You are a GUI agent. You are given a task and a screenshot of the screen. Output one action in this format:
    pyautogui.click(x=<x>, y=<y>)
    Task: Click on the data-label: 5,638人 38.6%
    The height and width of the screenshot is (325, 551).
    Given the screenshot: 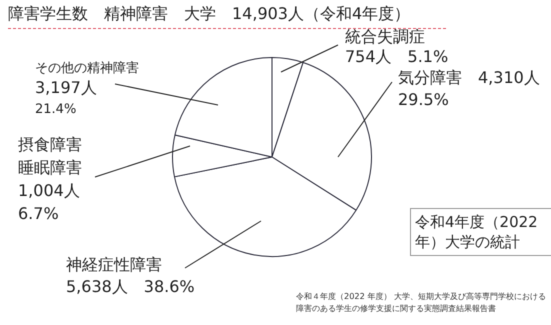 What is the action you would take?
    pyautogui.click(x=130, y=286)
    